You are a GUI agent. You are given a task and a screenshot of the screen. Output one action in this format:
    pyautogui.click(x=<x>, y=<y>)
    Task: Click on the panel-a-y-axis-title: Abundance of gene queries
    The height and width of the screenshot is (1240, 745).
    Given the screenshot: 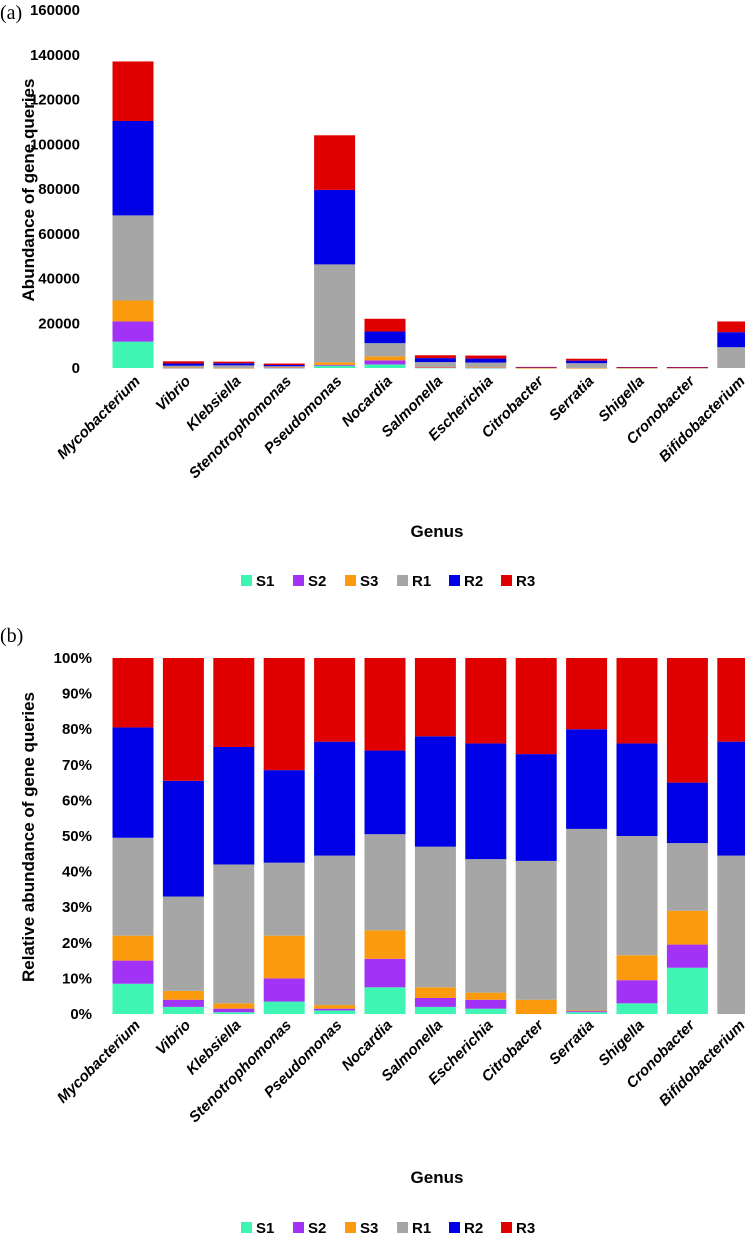 What is the action you would take?
    pyautogui.click(x=28, y=190)
    